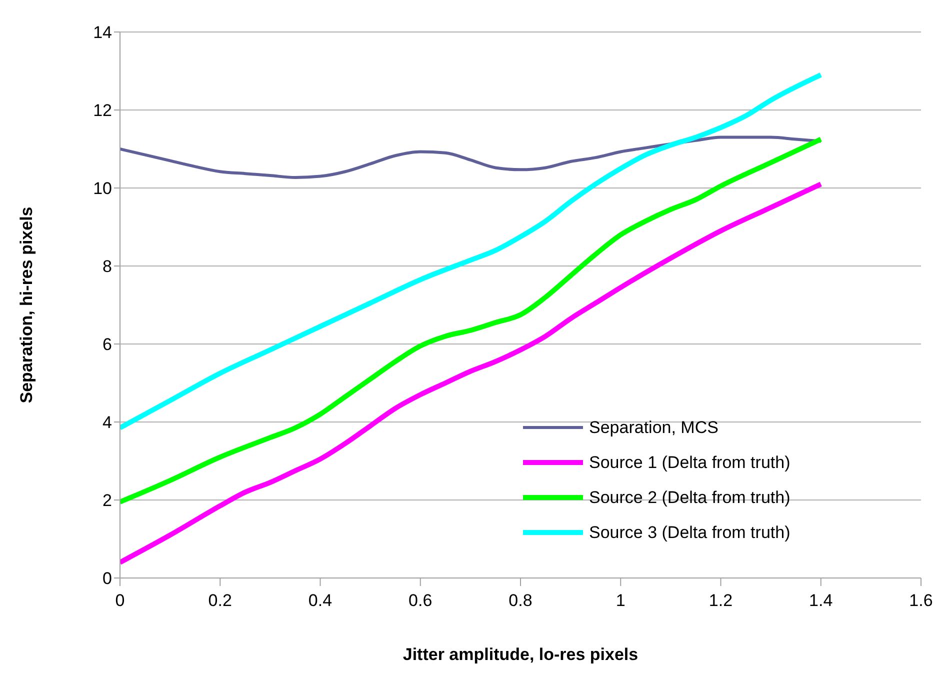 Image resolution: width=943 pixels, height=694 pixels. Describe the element at coordinates (621, 600) in the screenshot. I see `x-tick-label: 1` at that location.